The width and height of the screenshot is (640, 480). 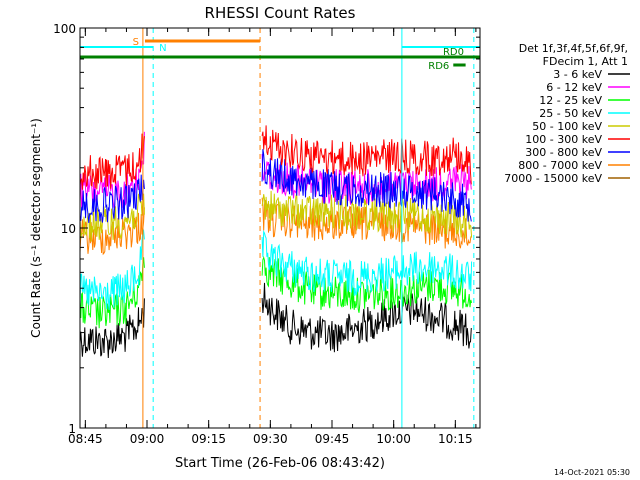 I want to click on y-tick-label-3: 100, so click(x=64, y=29).